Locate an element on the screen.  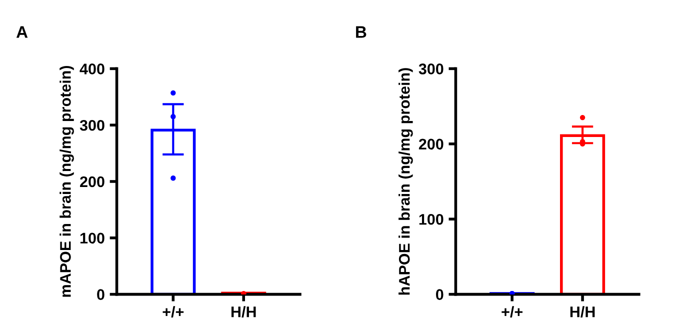
y-axis-title: mAPOE in brain (ng/mg protein) is located at coordinates (67, 181).